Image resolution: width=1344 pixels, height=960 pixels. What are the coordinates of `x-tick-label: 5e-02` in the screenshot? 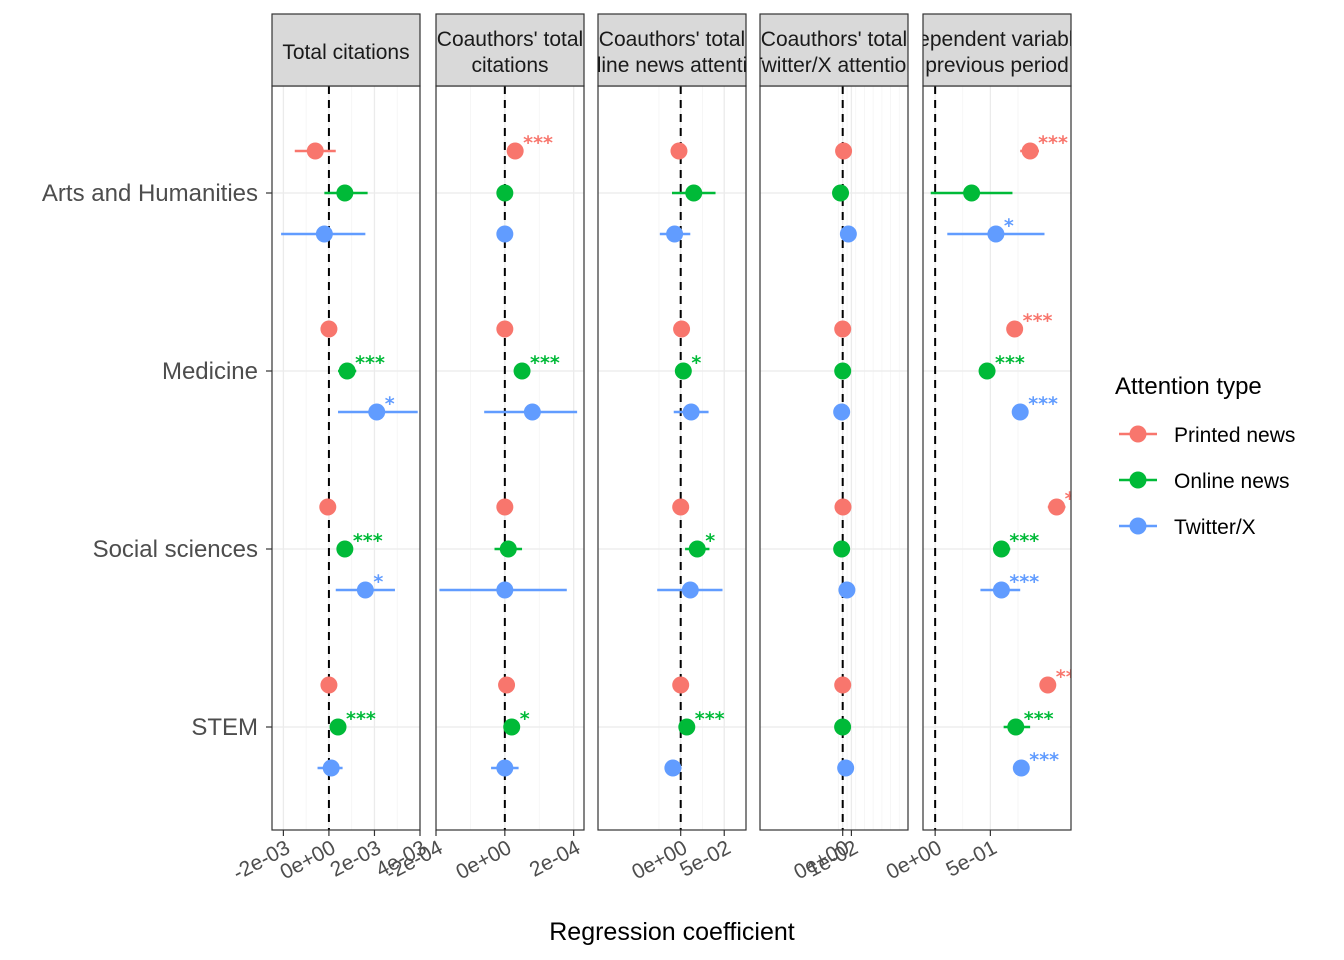 It's located at (705, 859).